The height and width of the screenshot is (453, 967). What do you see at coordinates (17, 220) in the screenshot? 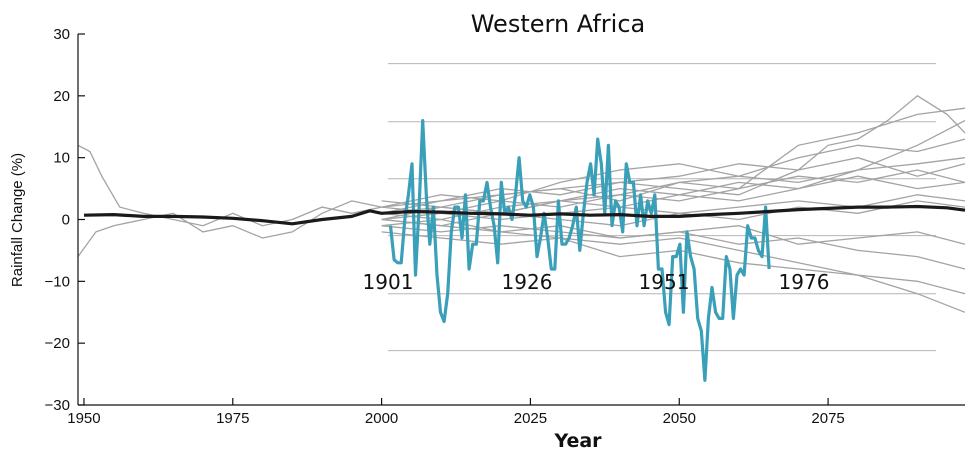
I see `y-axis-label: Rainfall Change (%)` at bounding box center [17, 220].